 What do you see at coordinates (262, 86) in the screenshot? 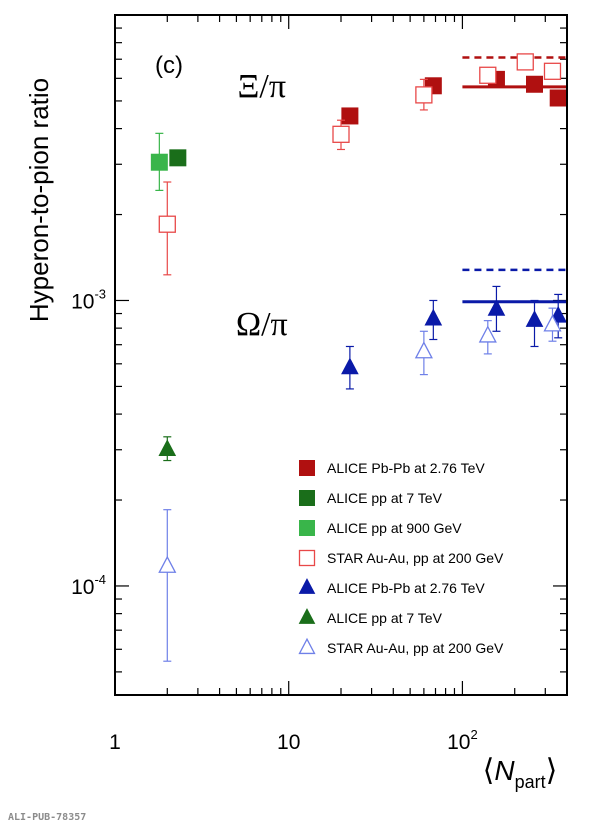
I see `group-label: Ξ/π` at bounding box center [262, 86].